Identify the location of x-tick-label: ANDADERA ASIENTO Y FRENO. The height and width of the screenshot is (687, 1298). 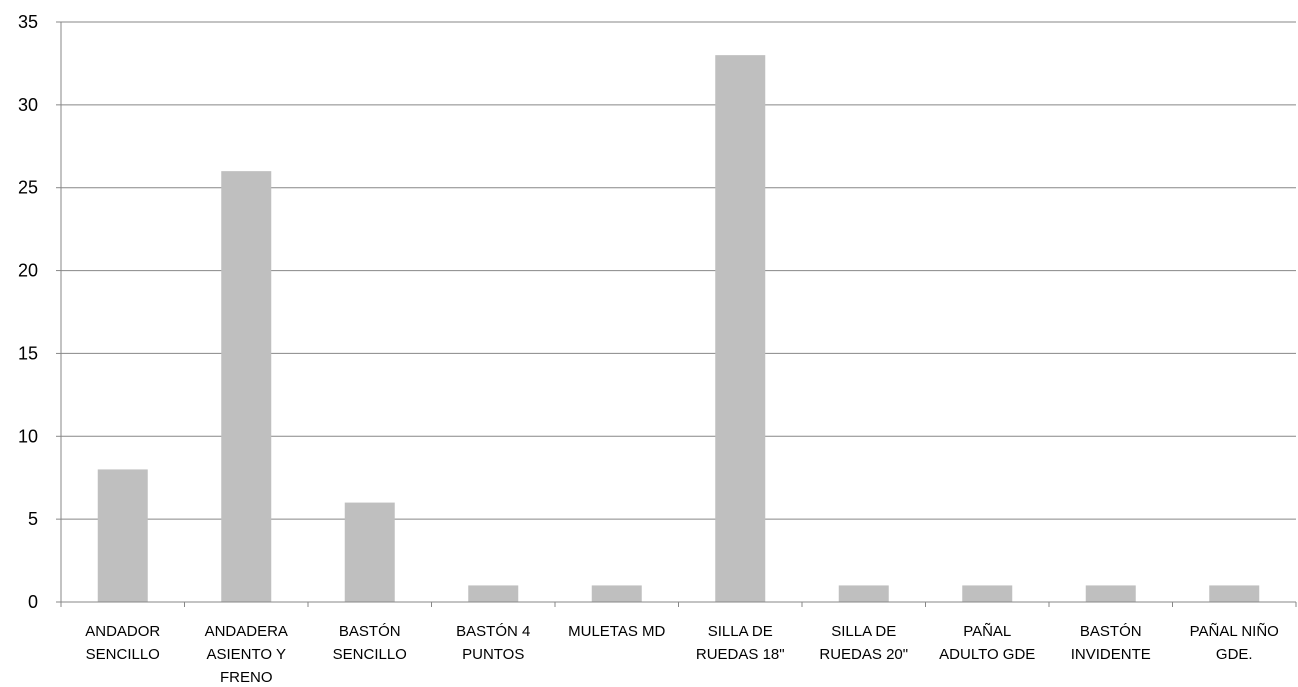
(246, 654).